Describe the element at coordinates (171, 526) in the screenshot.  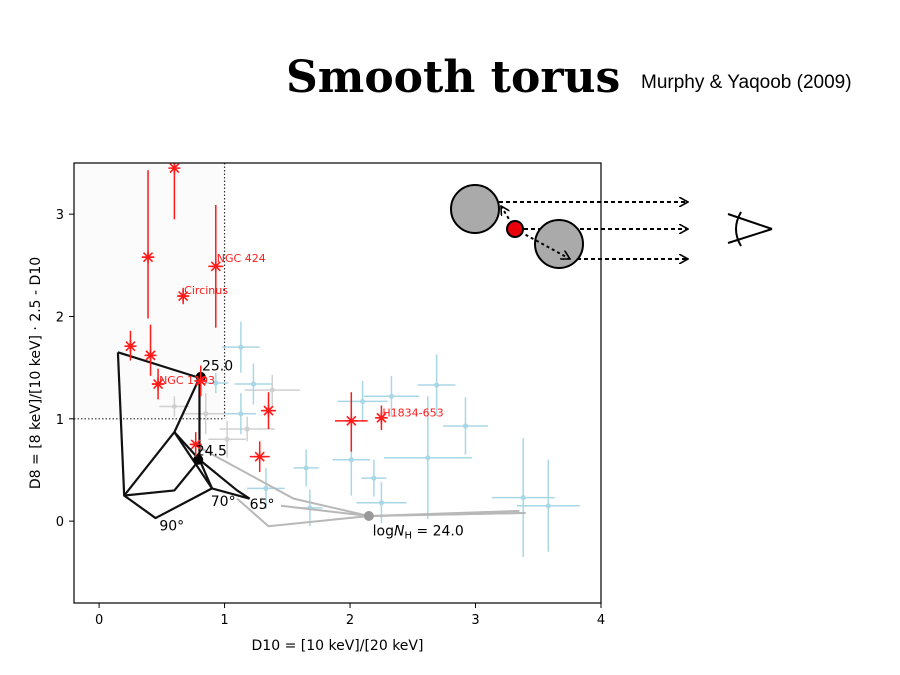
I see `model-annotation: 90°` at that location.